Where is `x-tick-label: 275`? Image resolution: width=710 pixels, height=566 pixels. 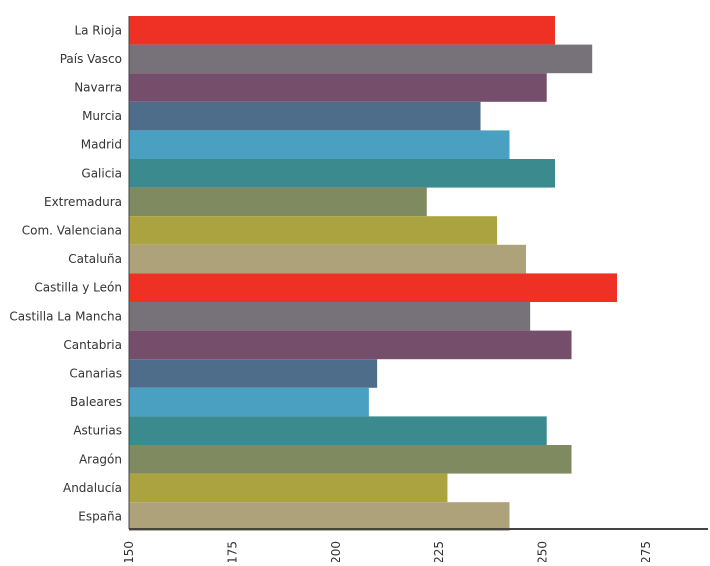 x-tick-label: 275 is located at coordinates (646, 551).